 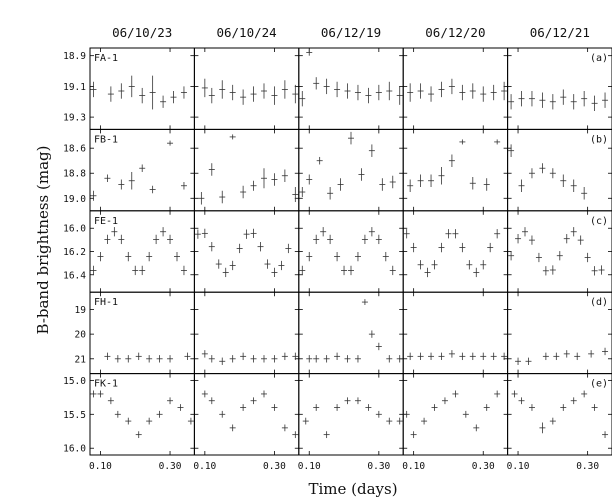 What do you see at coordinates (560, 32) in the screenshot?
I see `column-date-label: 06/12/21` at bounding box center [560, 32].